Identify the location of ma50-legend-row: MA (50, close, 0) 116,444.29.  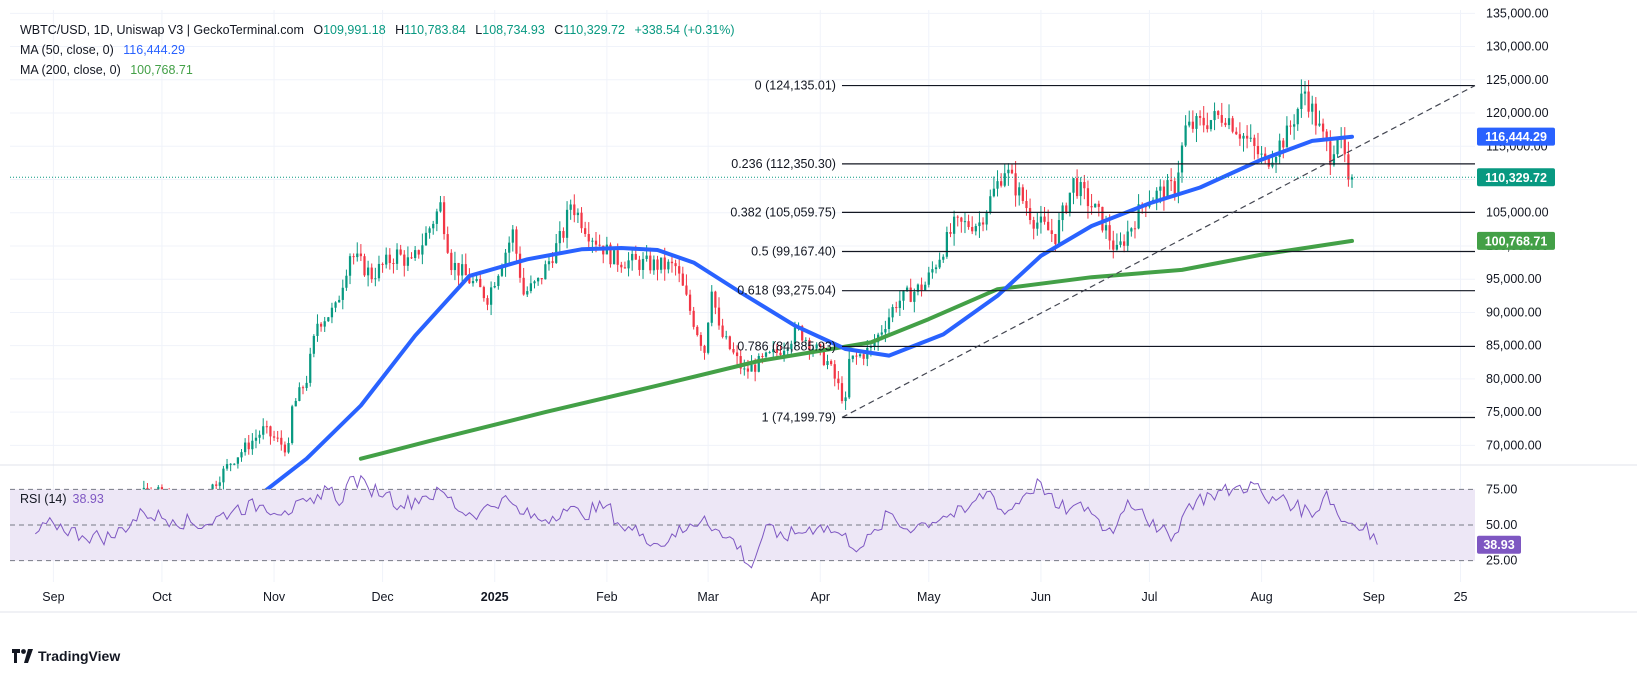
(377, 50).